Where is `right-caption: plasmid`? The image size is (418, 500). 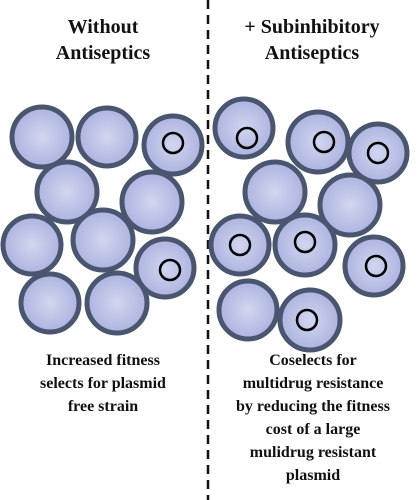 right-caption: plasmid is located at coordinates (313, 475).